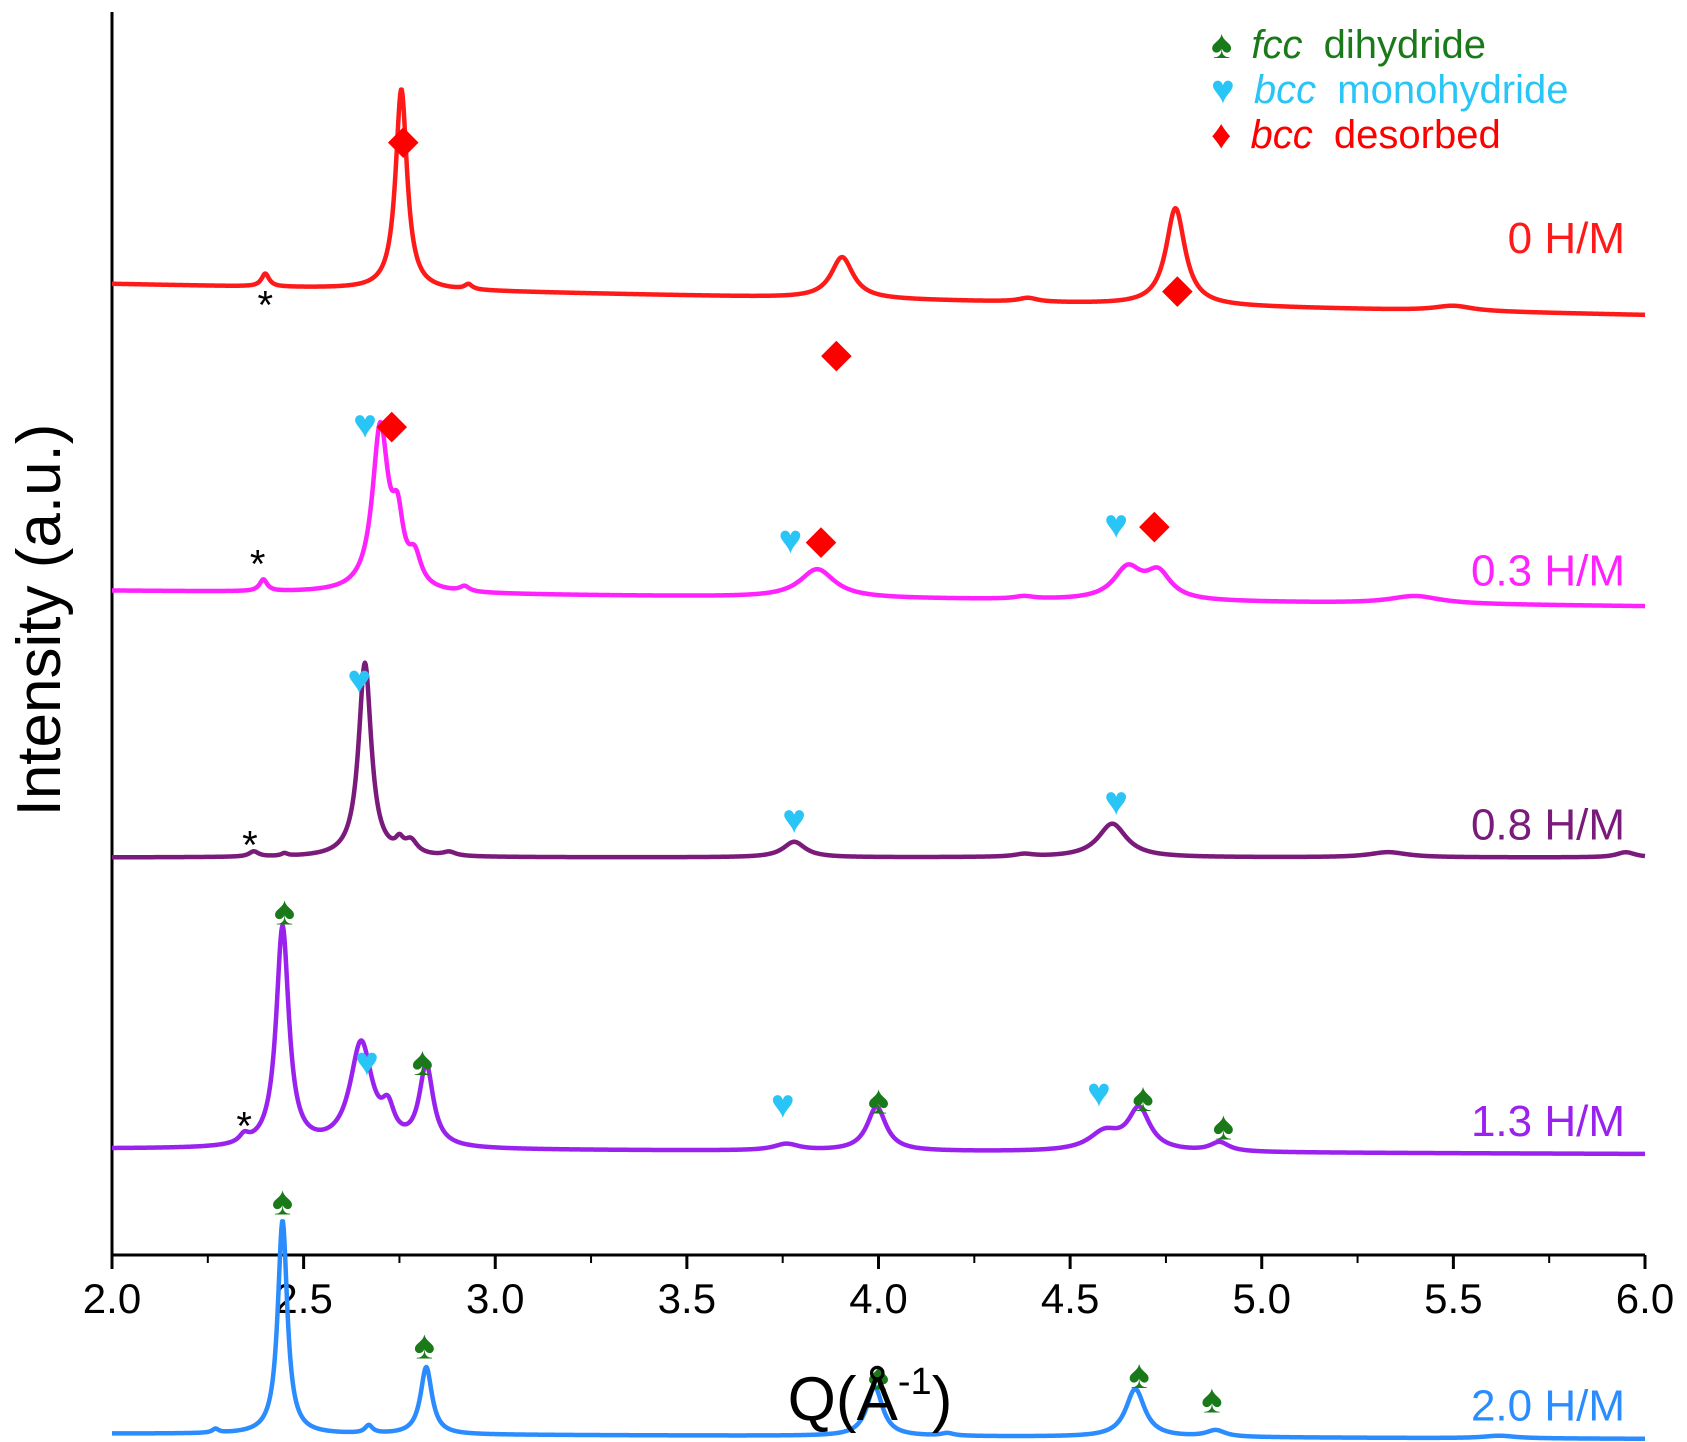  What do you see at coordinates (915, 1382) in the screenshot?
I see `x-axis-title-sup: -1` at bounding box center [915, 1382].